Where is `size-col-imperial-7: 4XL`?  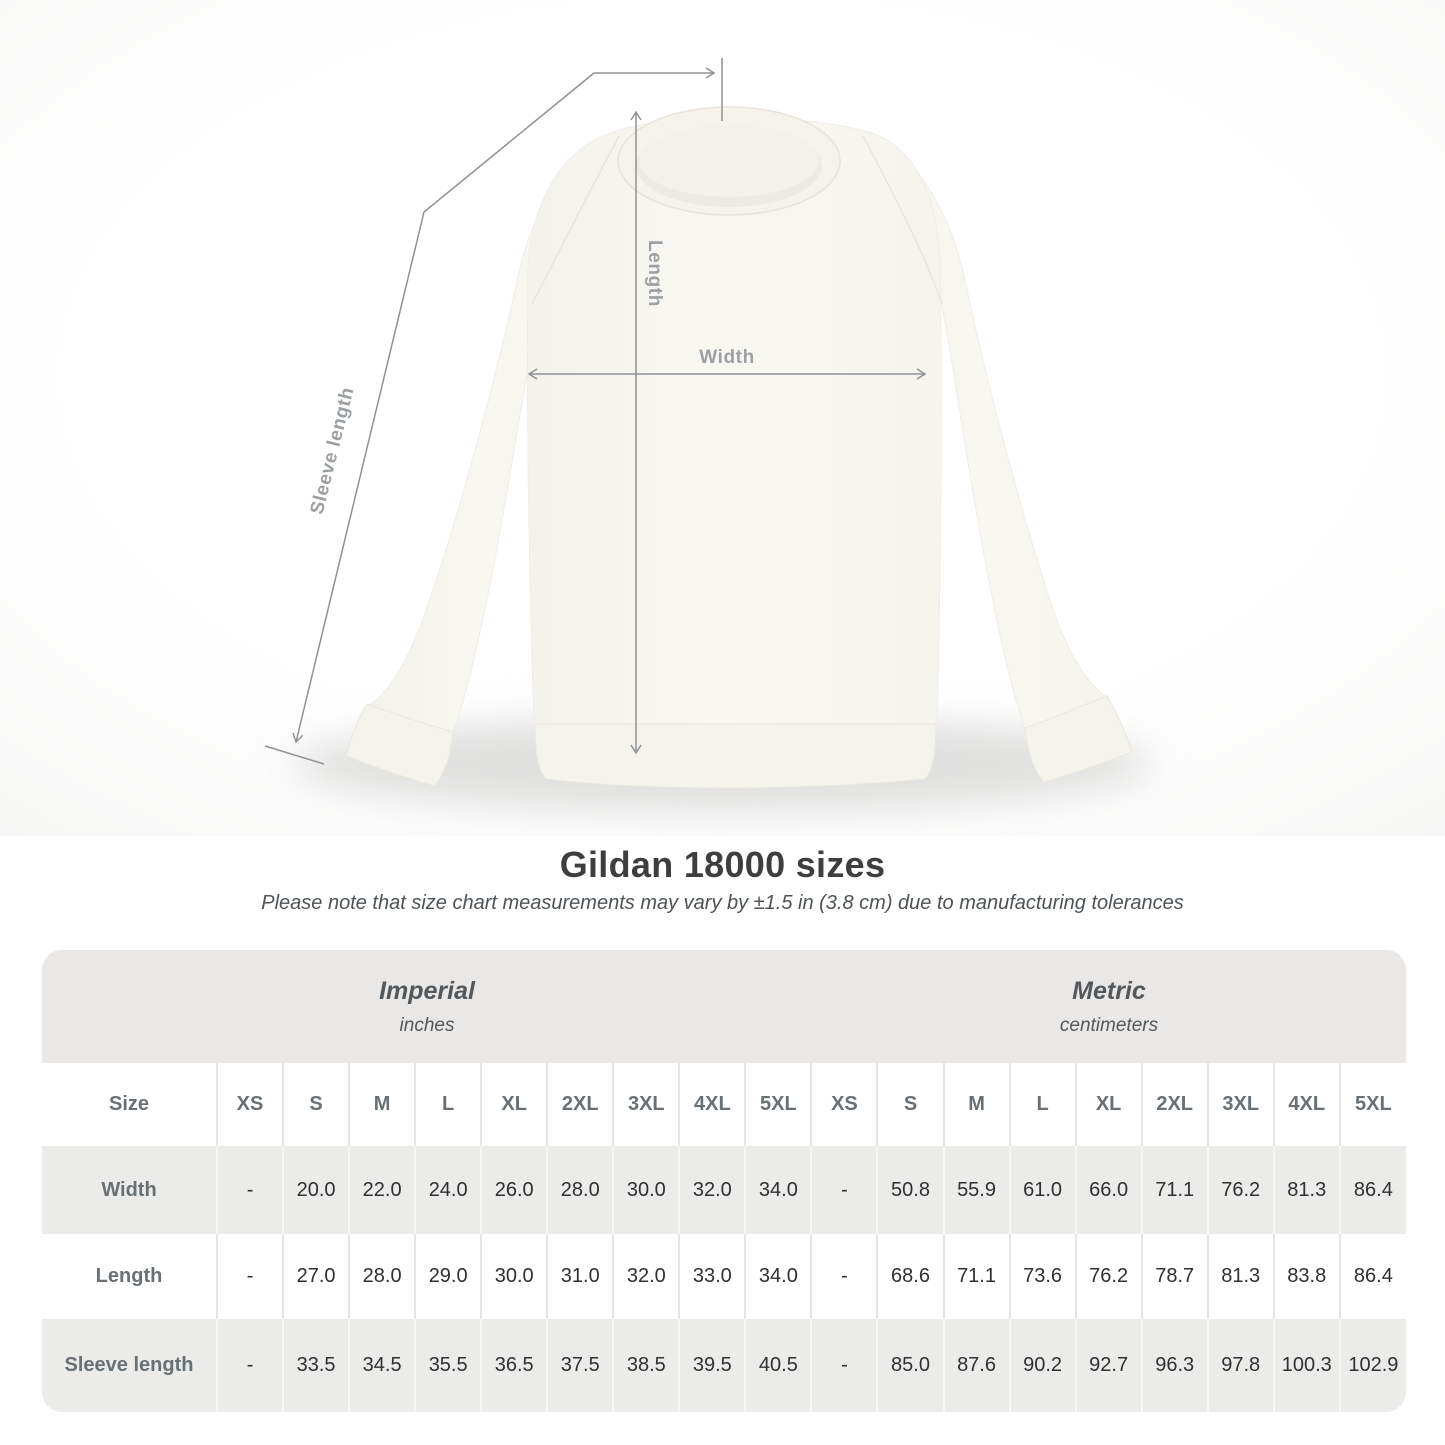 size-col-imperial-7: 4XL is located at coordinates (712, 1104).